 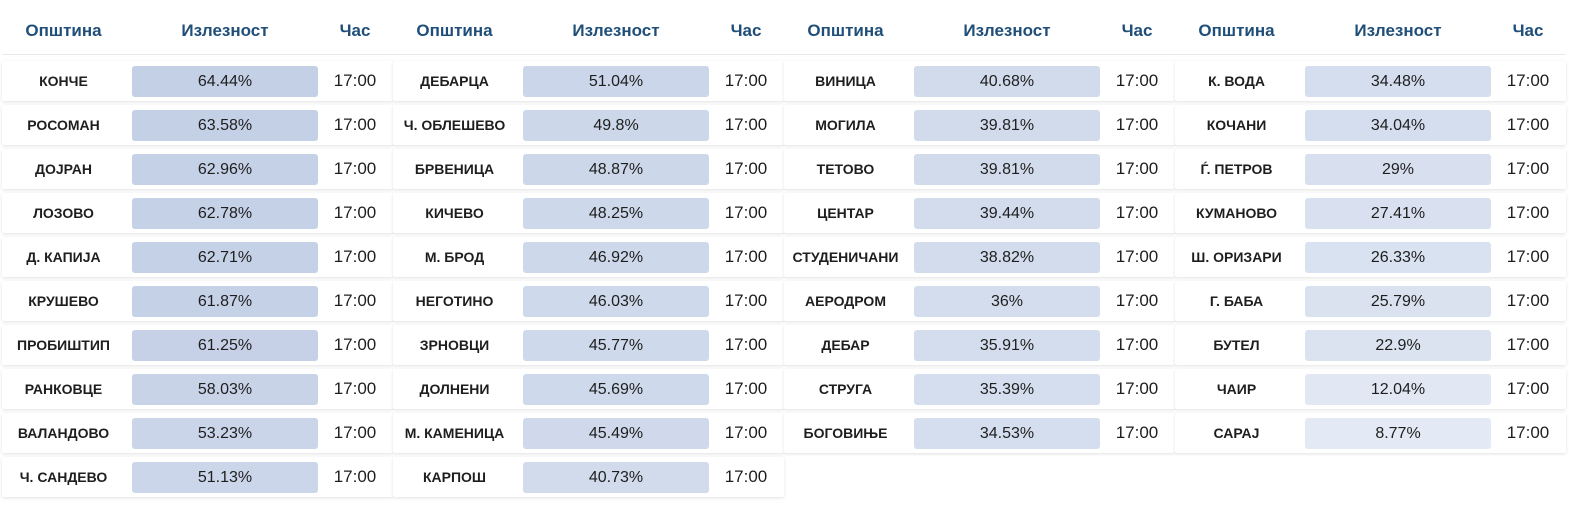 I want to click on municipality-name: ТЕТОВО, so click(x=845, y=169).